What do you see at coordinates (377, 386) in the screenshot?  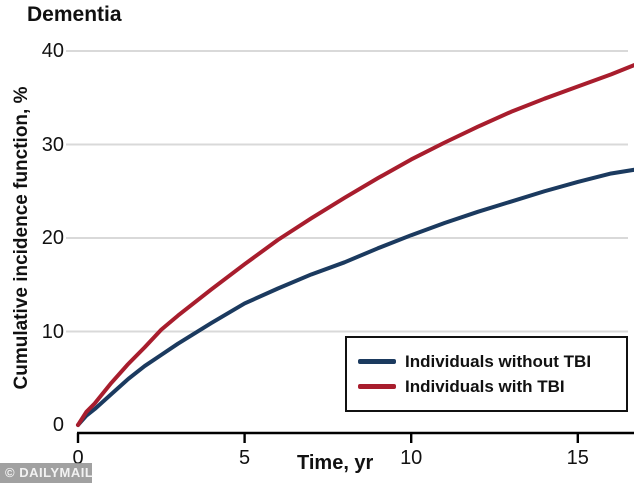 I see `with-tbi-line-swatch` at bounding box center [377, 386].